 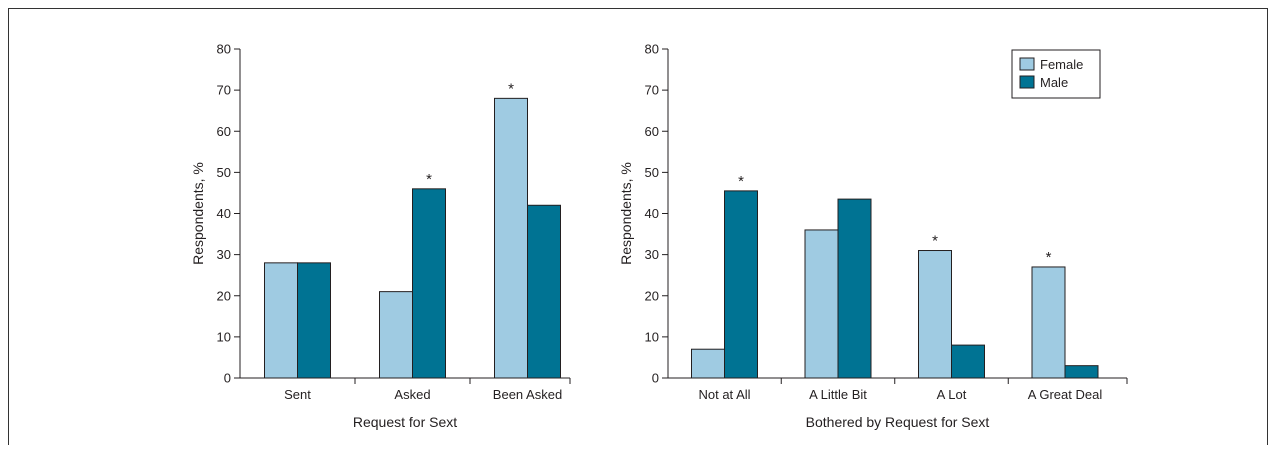 What do you see at coordinates (297, 394) in the screenshot?
I see `chart1-x-tick-label: Sent` at bounding box center [297, 394].